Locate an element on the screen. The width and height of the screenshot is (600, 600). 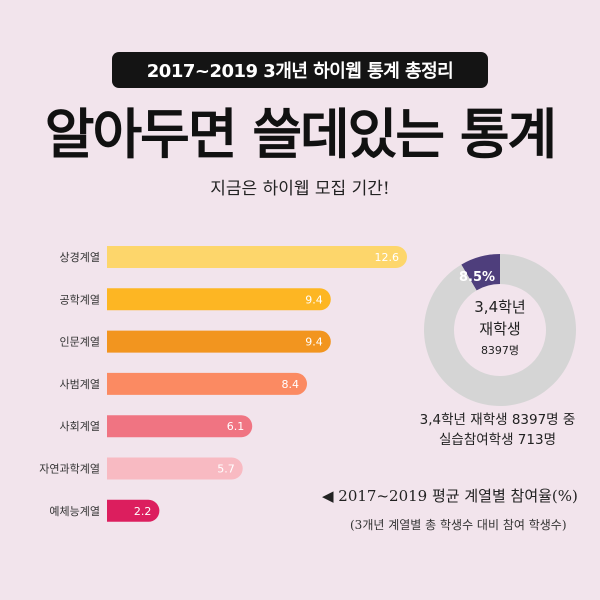
title-badge: 2017~2019 3개년 하이웹 통계 총정리 is located at coordinates (300, 70).